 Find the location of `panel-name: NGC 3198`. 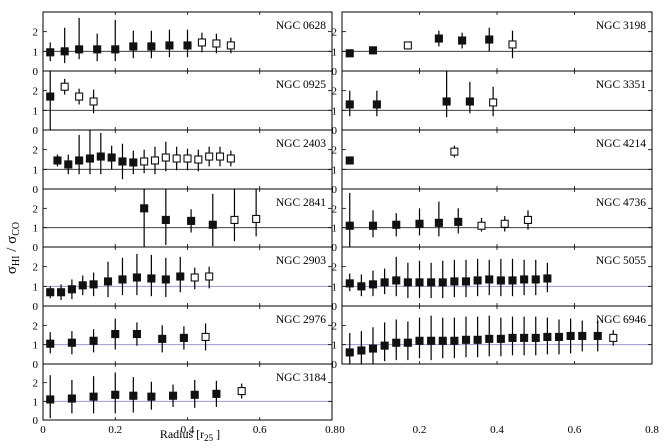

panel-name: NGC 3198 is located at coordinates (621, 26).